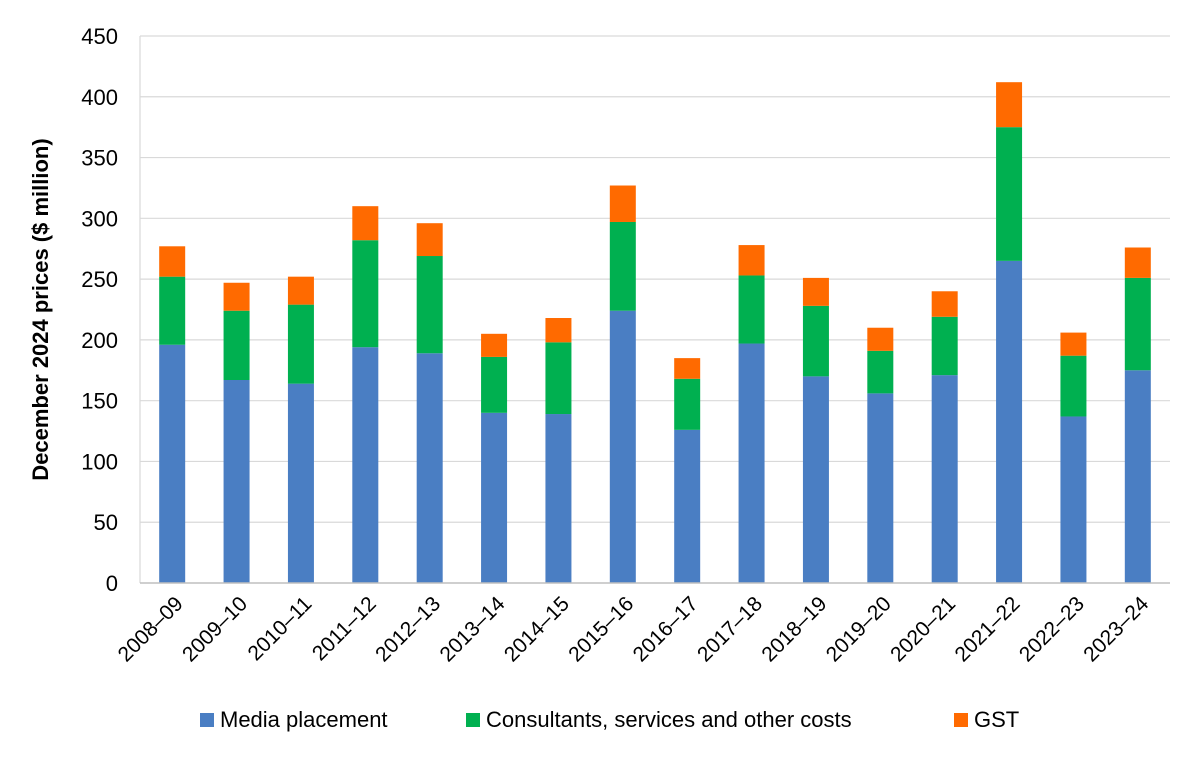  What do you see at coordinates (473, 629) in the screenshot?
I see `x-tick-label: 2013–14` at bounding box center [473, 629].